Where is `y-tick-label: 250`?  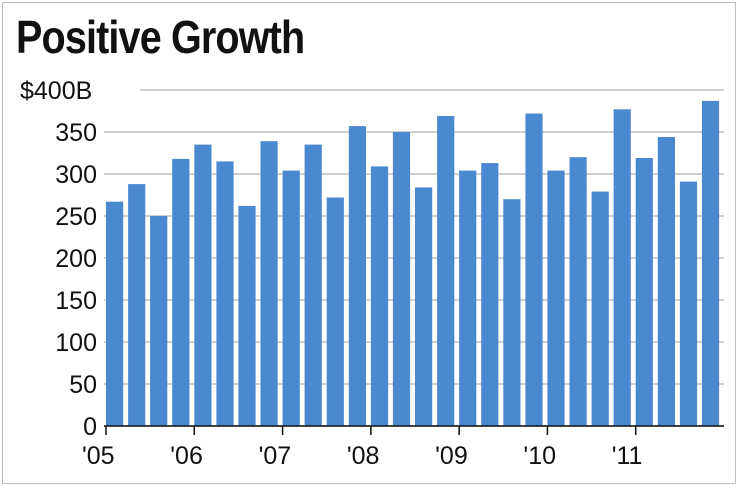 y-tick-label: 250 is located at coordinates (76, 217).